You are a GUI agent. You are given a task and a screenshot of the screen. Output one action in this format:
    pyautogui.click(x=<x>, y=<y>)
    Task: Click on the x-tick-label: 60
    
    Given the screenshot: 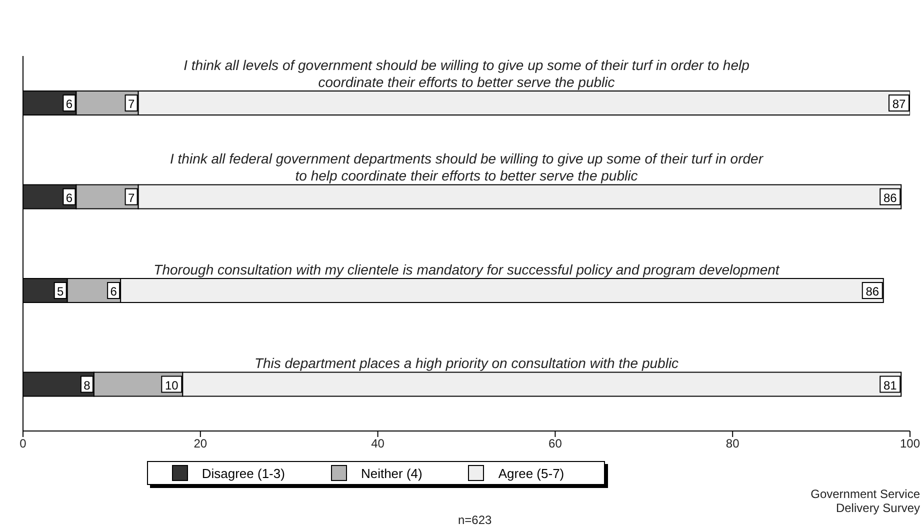 What is the action you would take?
    pyautogui.click(x=555, y=443)
    